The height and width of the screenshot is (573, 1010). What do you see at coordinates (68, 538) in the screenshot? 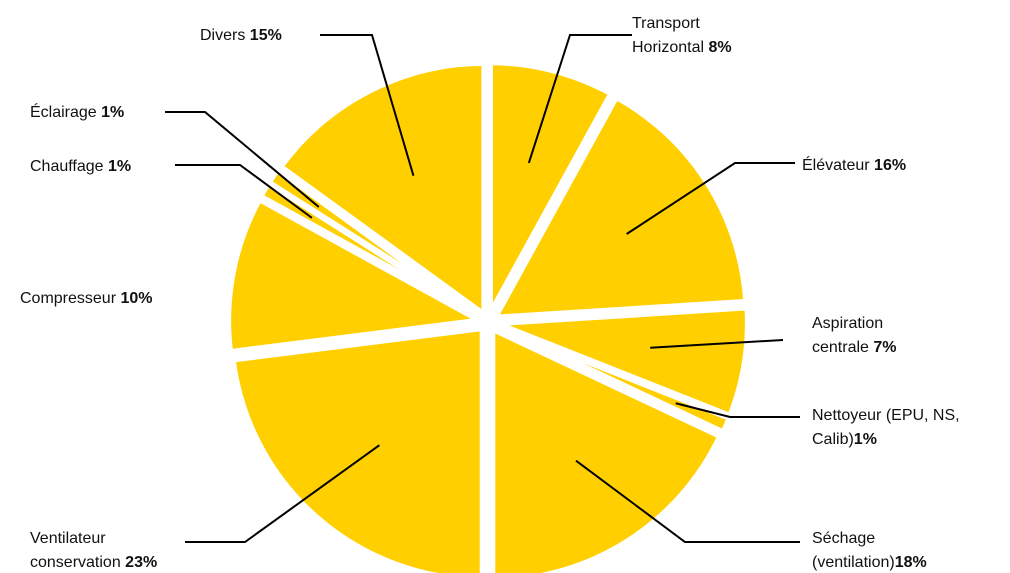
I see `label-line: Ventilateur` at bounding box center [68, 538].